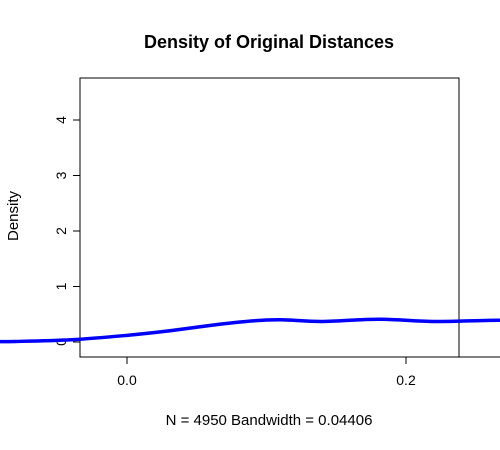 The width and height of the screenshot is (500, 450). Describe the element at coordinates (250, 330) in the screenshot. I see `density-curve` at that location.